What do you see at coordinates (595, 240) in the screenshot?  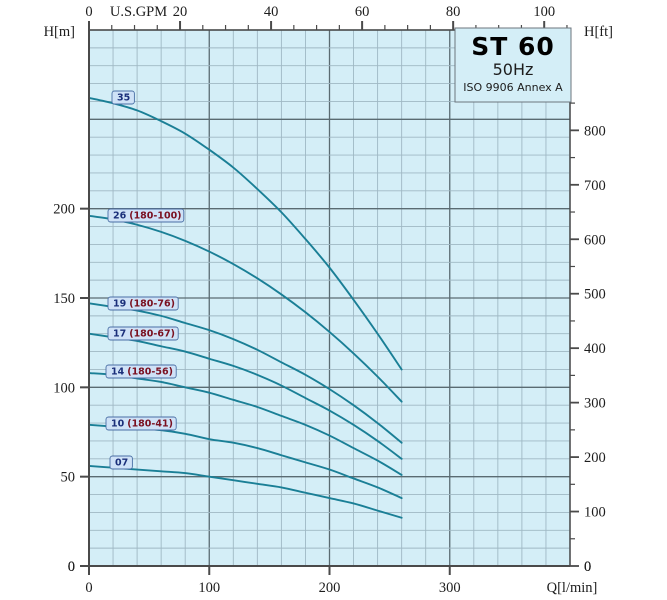 I see `y-tick-label-right: 600` at bounding box center [595, 240].